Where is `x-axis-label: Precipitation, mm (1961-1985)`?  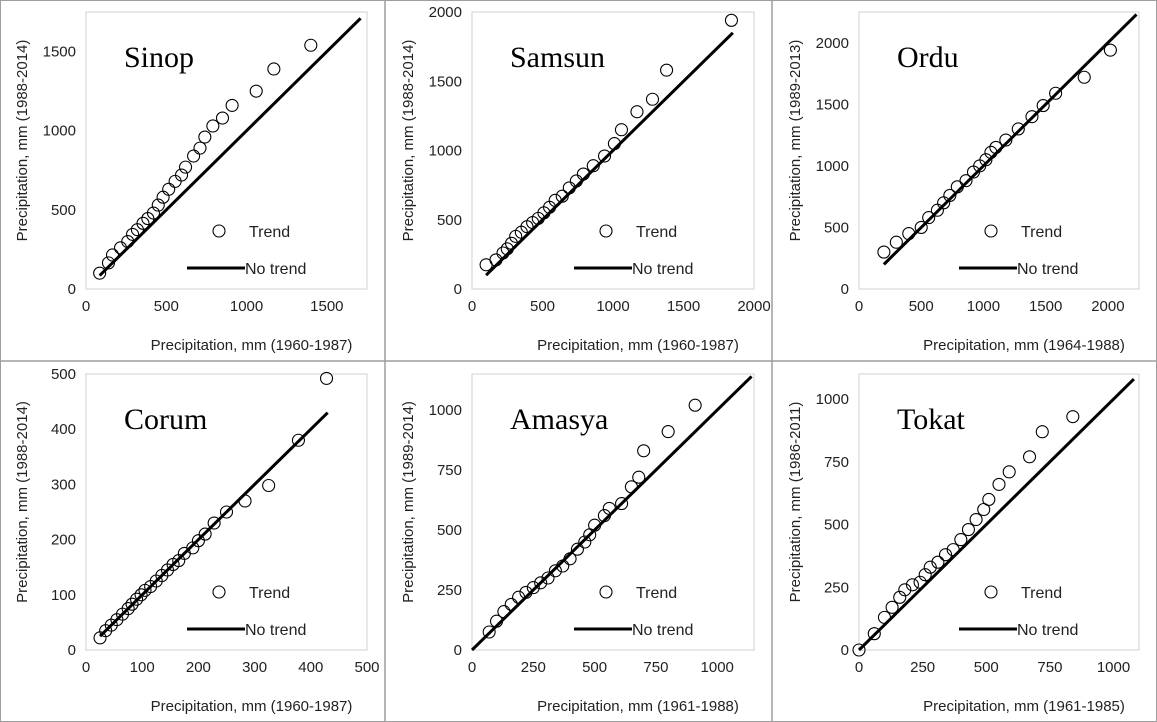
x-axis-label: Precipitation, mm (1961-1985) is located at coordinates (1024, 706).